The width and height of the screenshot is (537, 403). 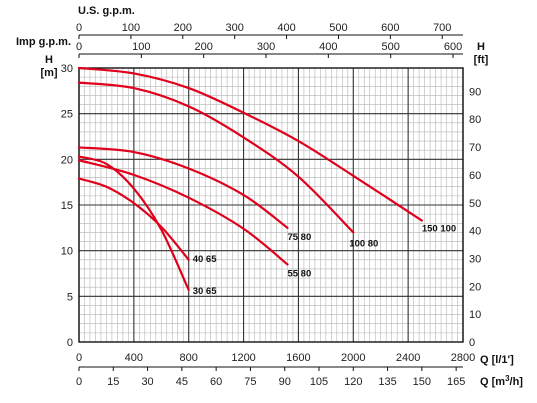 What do you see at coordinates (205, 291) in the screenshot?
I see `curve-label-30-65: 30 65` at bounding box center [205, 291].